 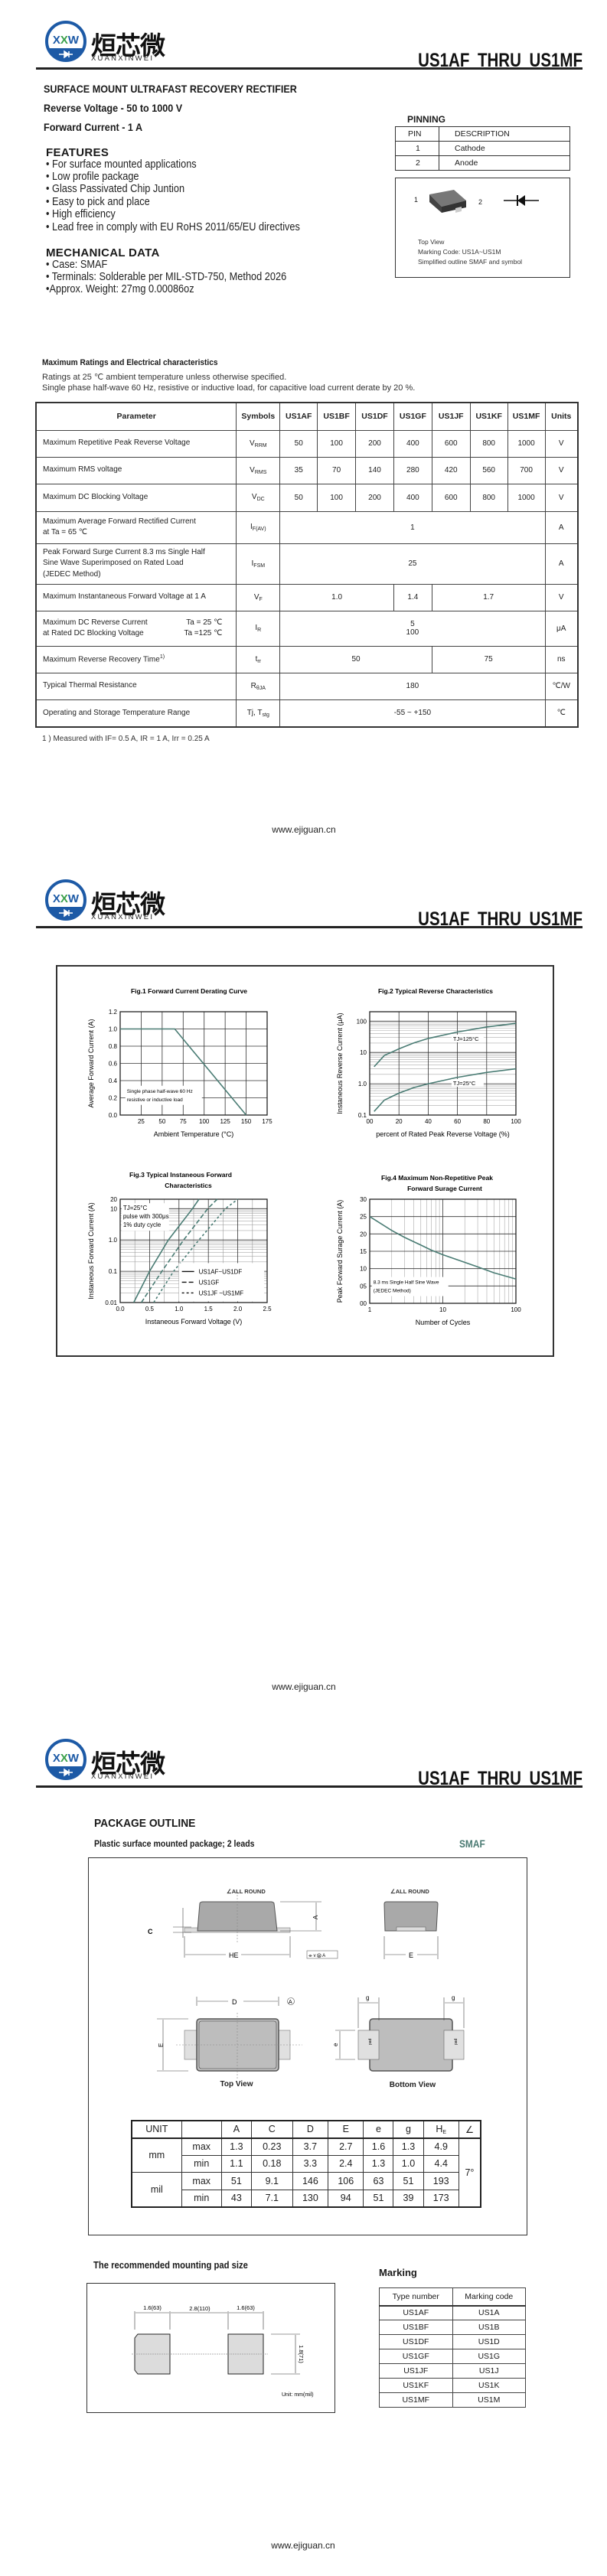 I want to click on table-row: mil max 51 9.1 146 106 63 51 193, so click(x=306, y=2190).